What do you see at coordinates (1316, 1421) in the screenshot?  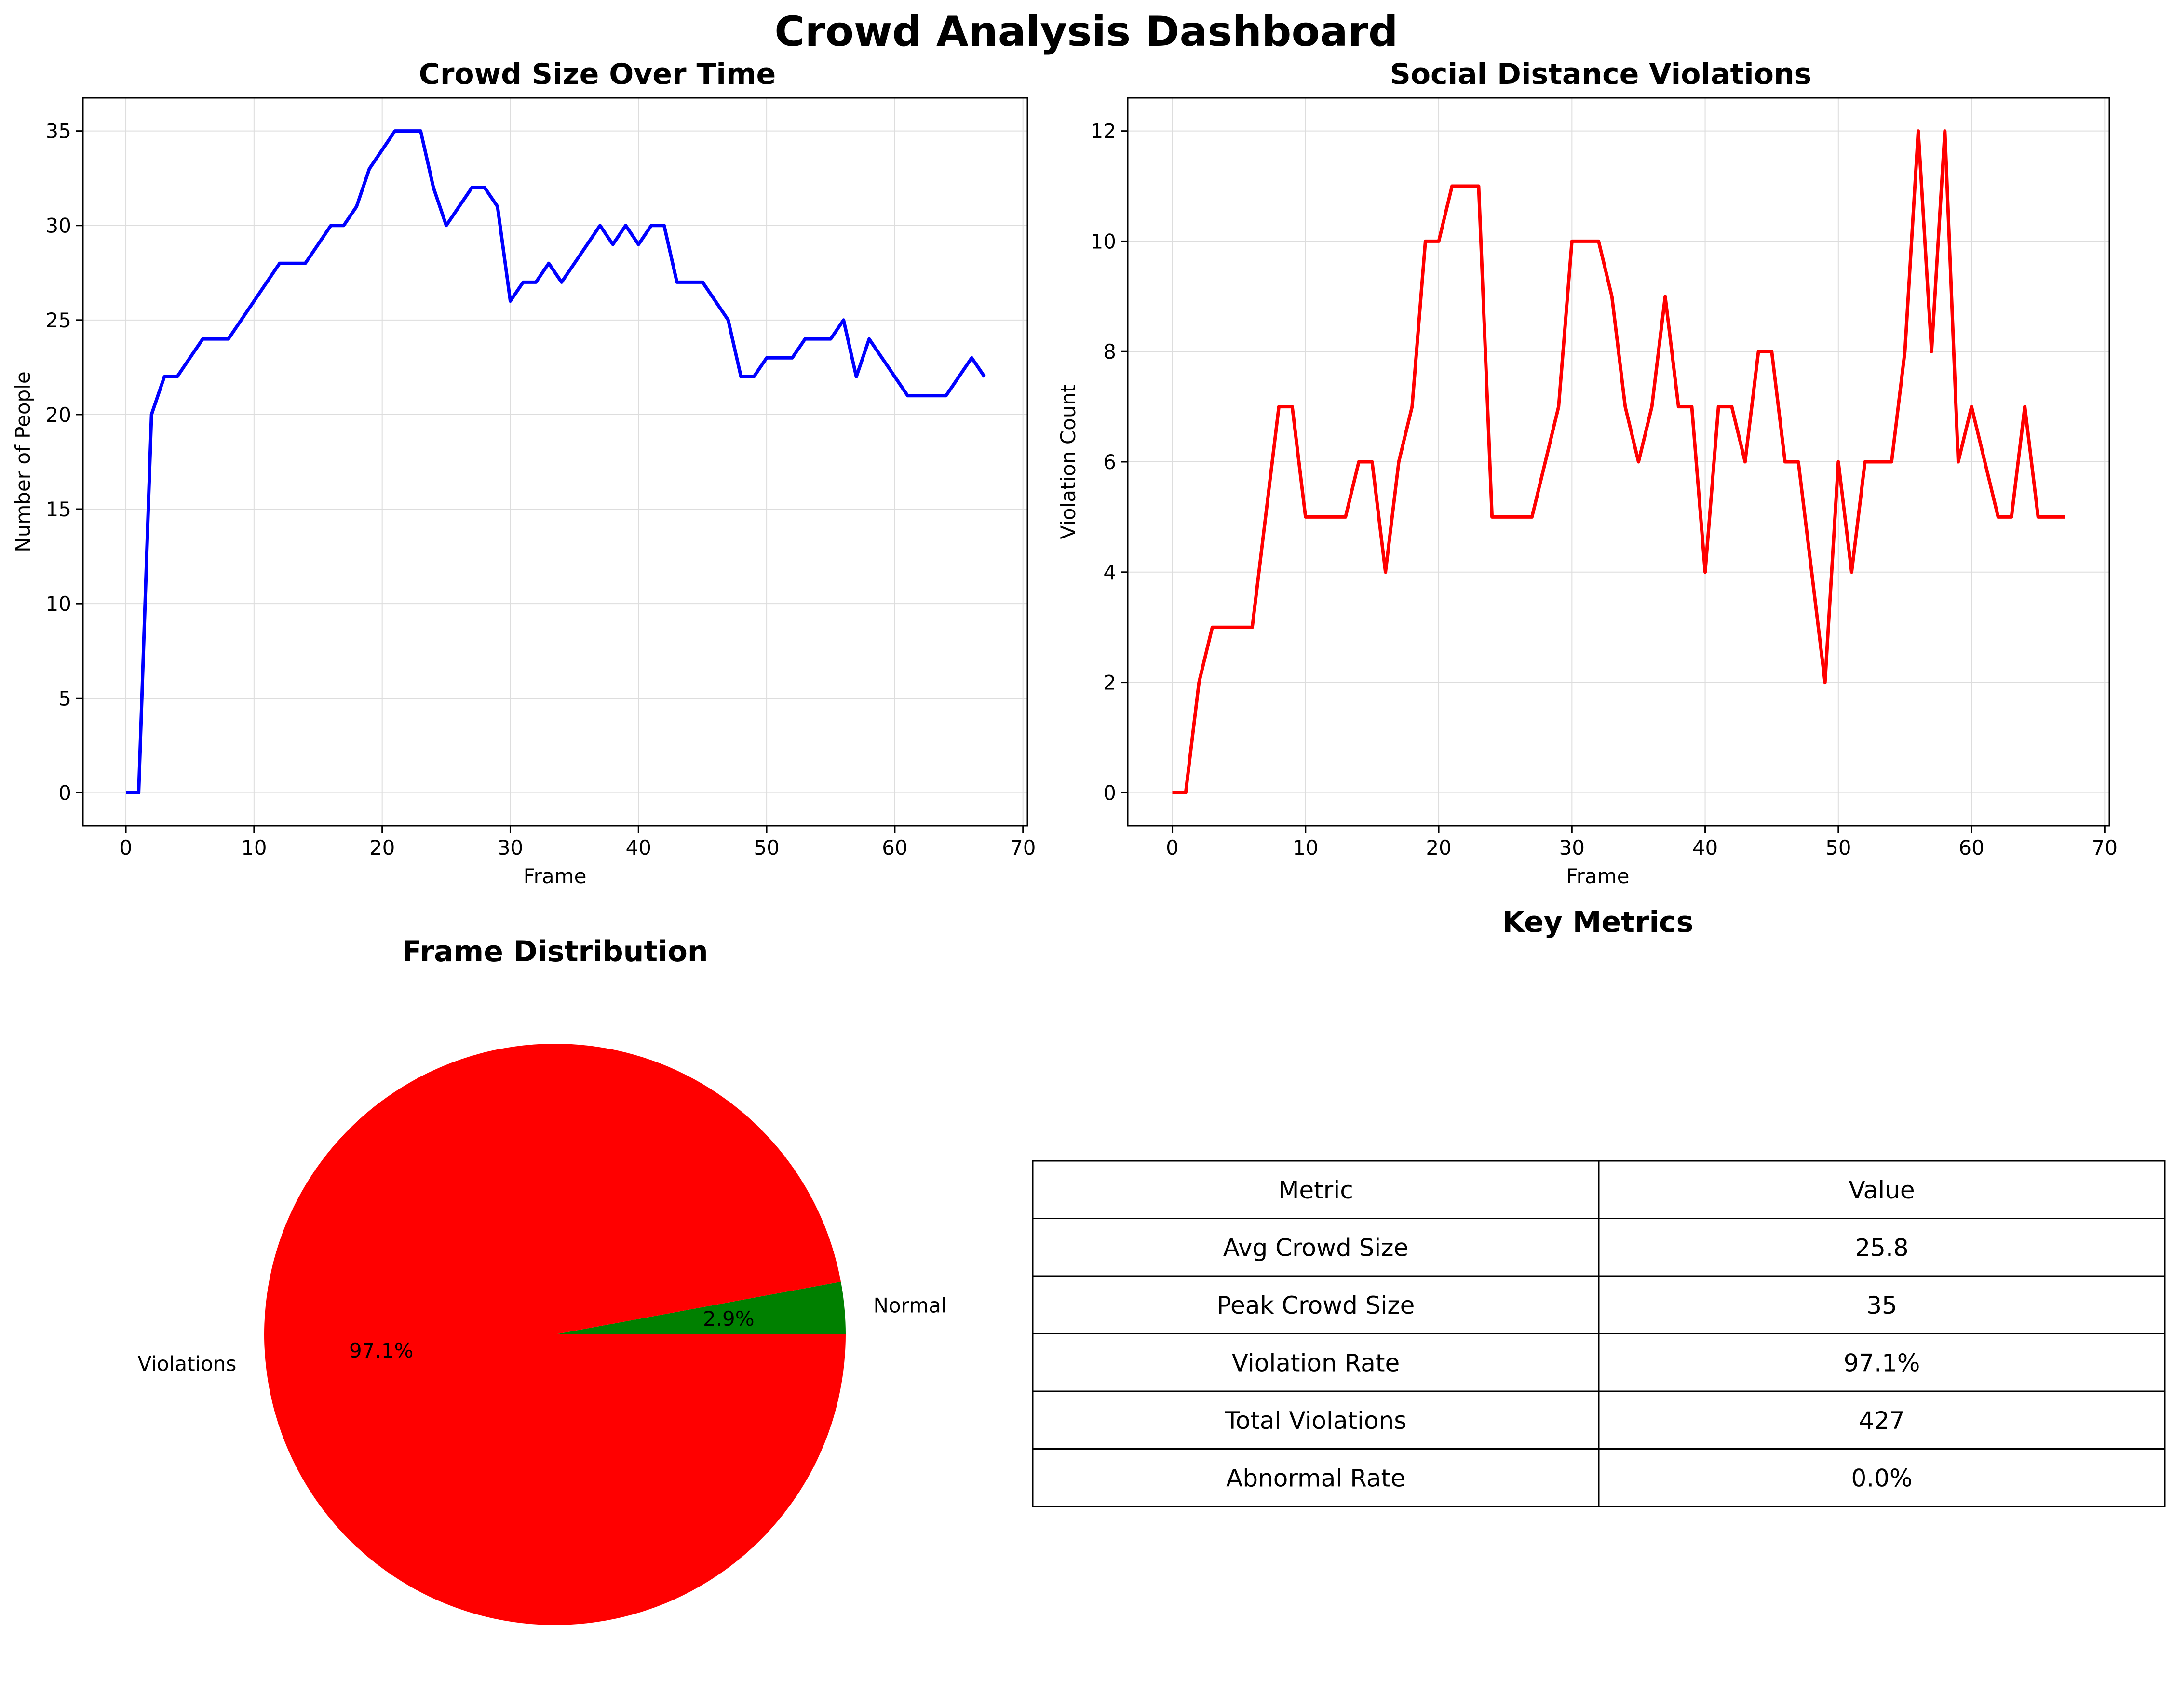 I see `table-cell-text: Total Violations` at bounding box center [1316, 1421].